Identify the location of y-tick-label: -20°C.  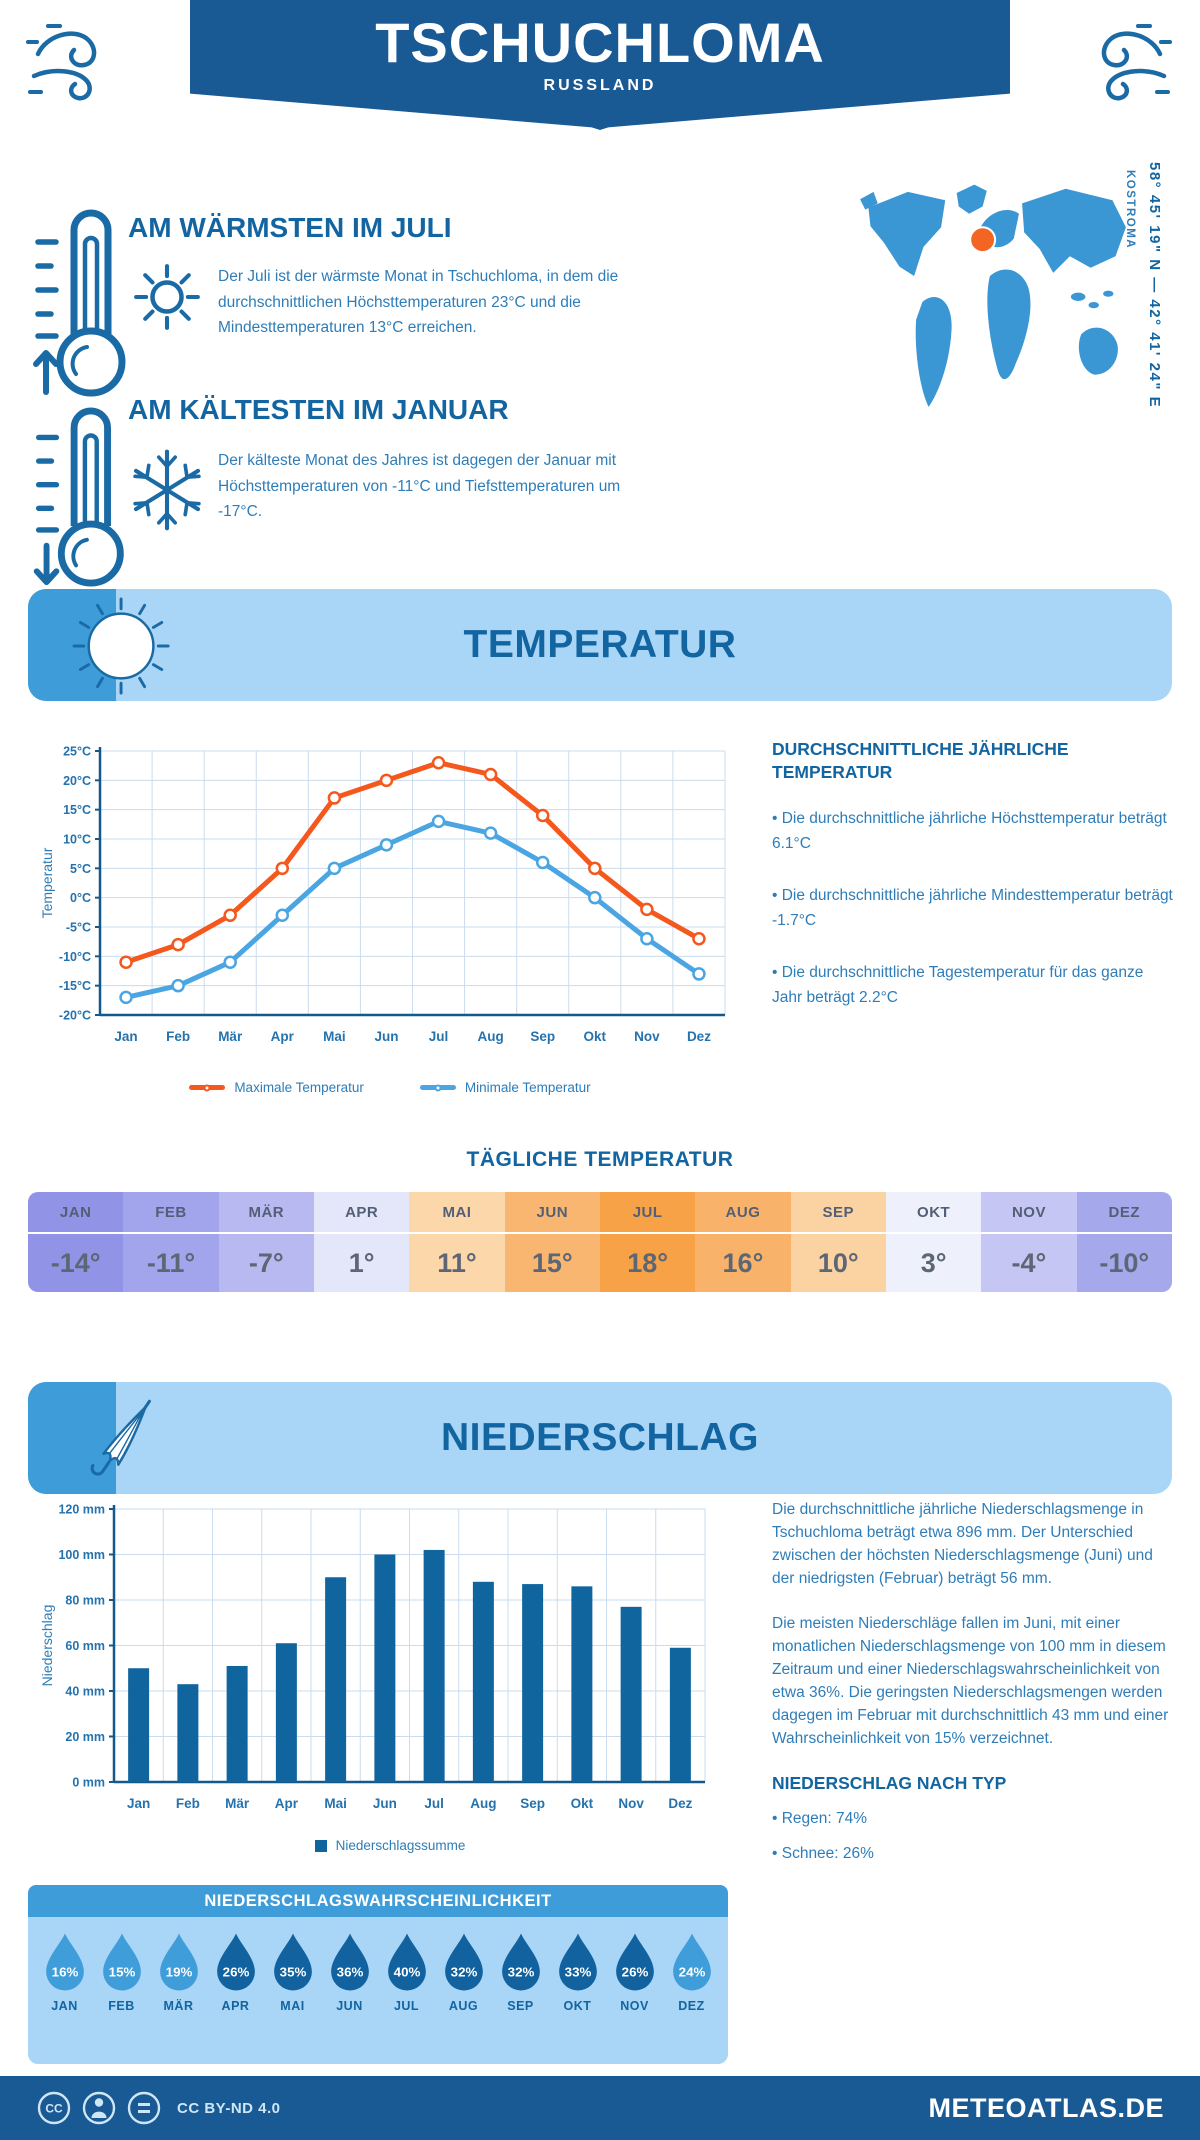
(75, 1016).